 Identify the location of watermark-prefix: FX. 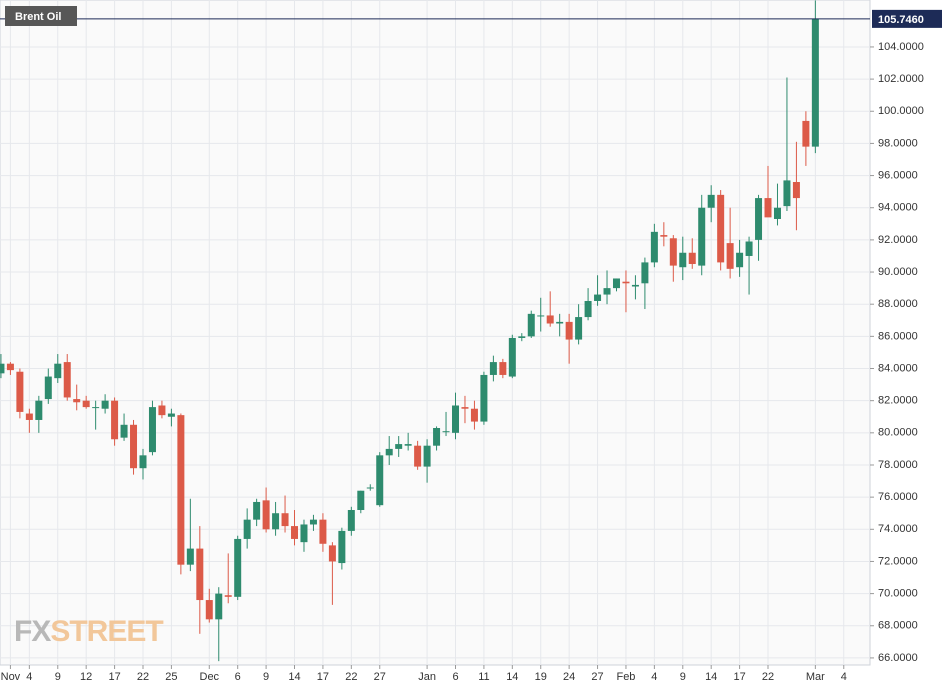
(32, 631).